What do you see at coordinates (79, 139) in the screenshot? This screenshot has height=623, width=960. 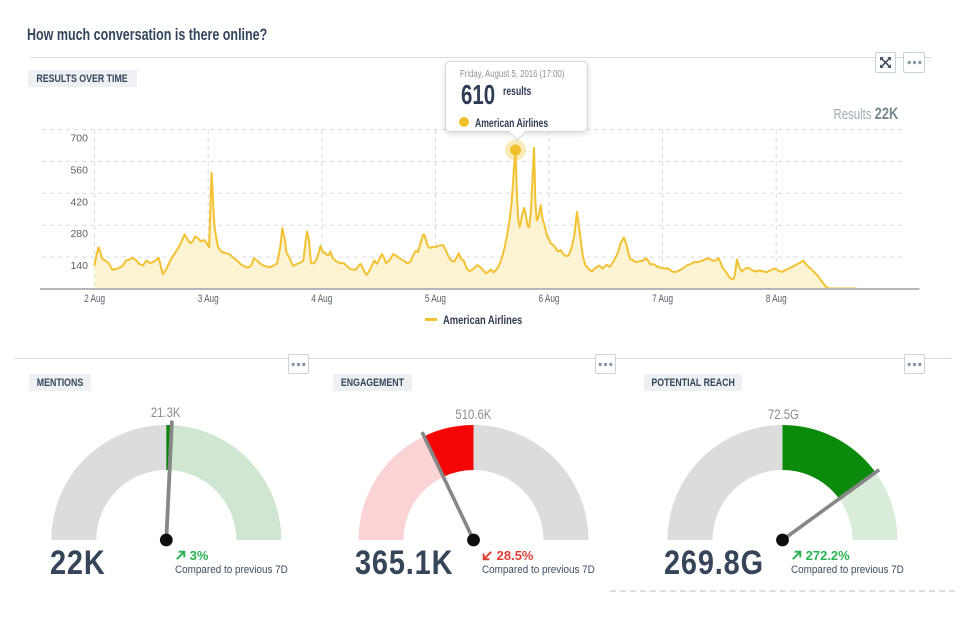 I see `svg-text: 700` at bounding box center [79, 139].